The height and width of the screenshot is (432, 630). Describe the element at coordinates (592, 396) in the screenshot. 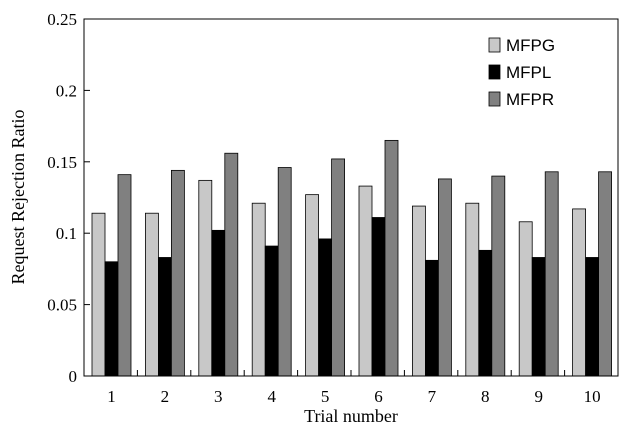

I see `x-tick-label: 10` at that location.